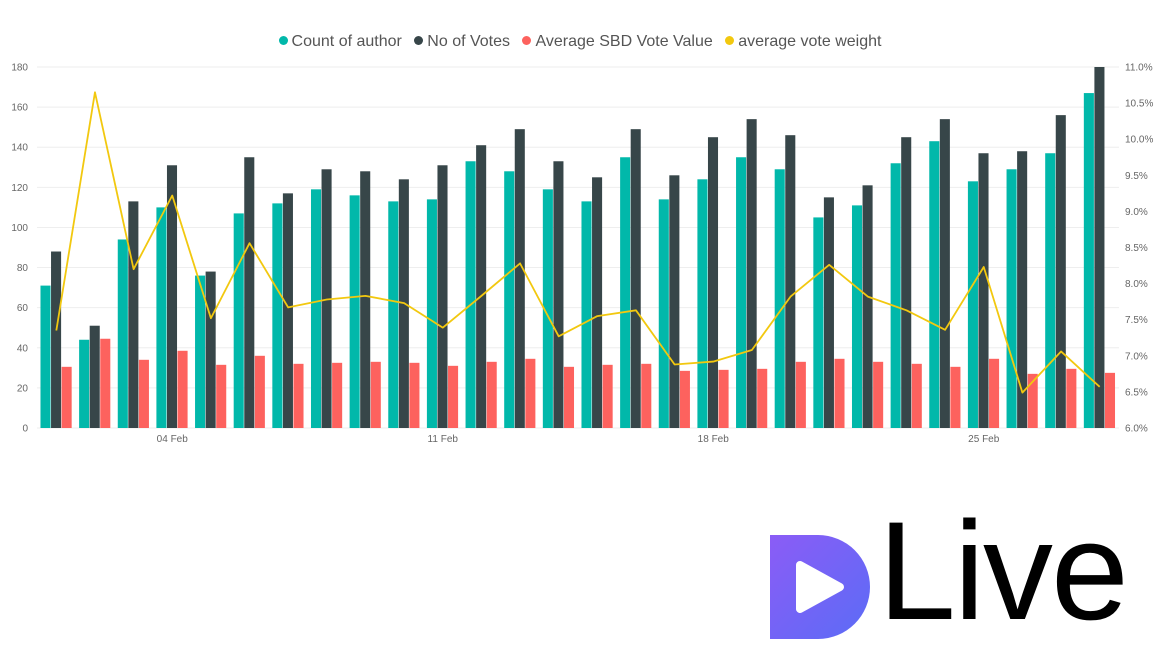  I want to click on y-right-tick-label: 8.0%, so click(1136, 284).